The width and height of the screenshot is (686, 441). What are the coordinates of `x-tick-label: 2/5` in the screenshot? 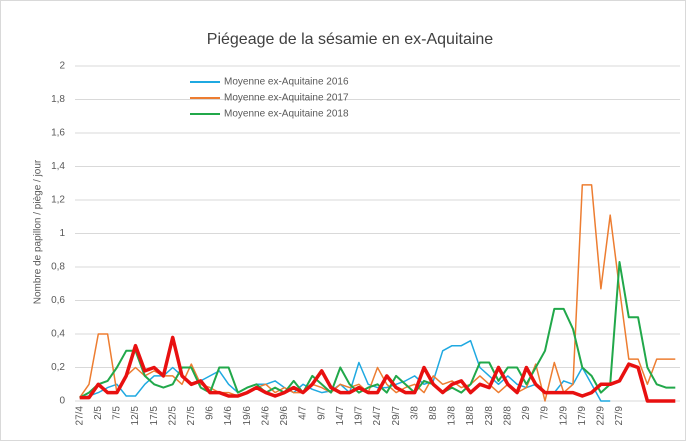 It's located at (98, 413).